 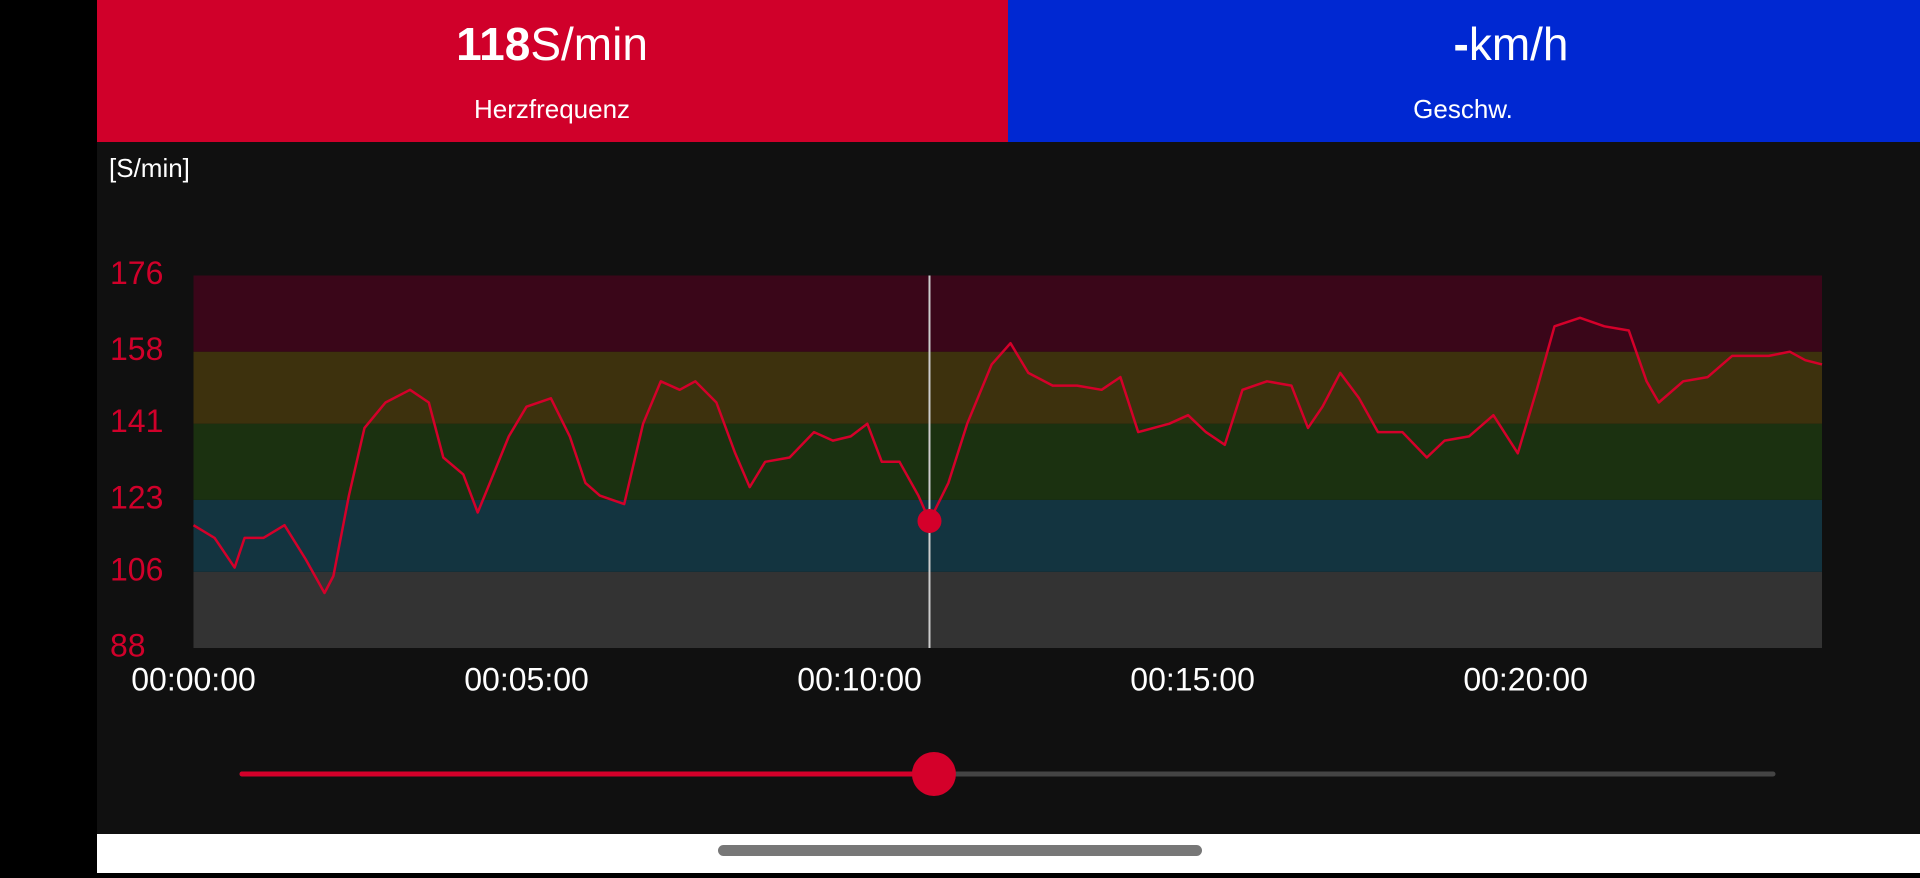 What do you see at coordinates (929, 521) in the screenshot?
I see `cursor-dot` at bounding box center [929, 521].